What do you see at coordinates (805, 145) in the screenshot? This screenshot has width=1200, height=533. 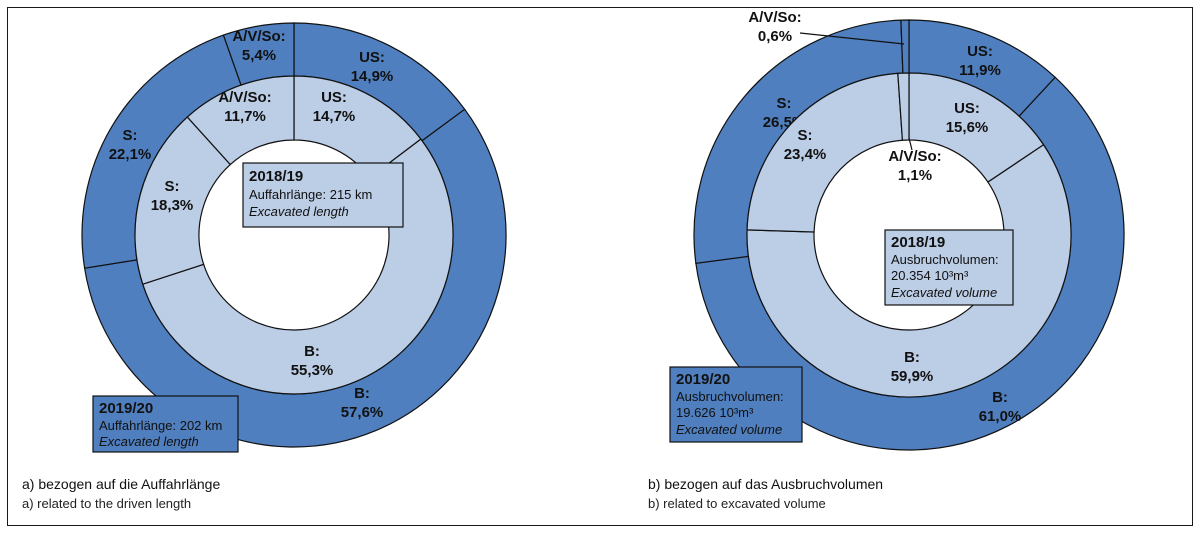 I see `inner-label-s: S: 23,4%` at bounding box center [805, 145].